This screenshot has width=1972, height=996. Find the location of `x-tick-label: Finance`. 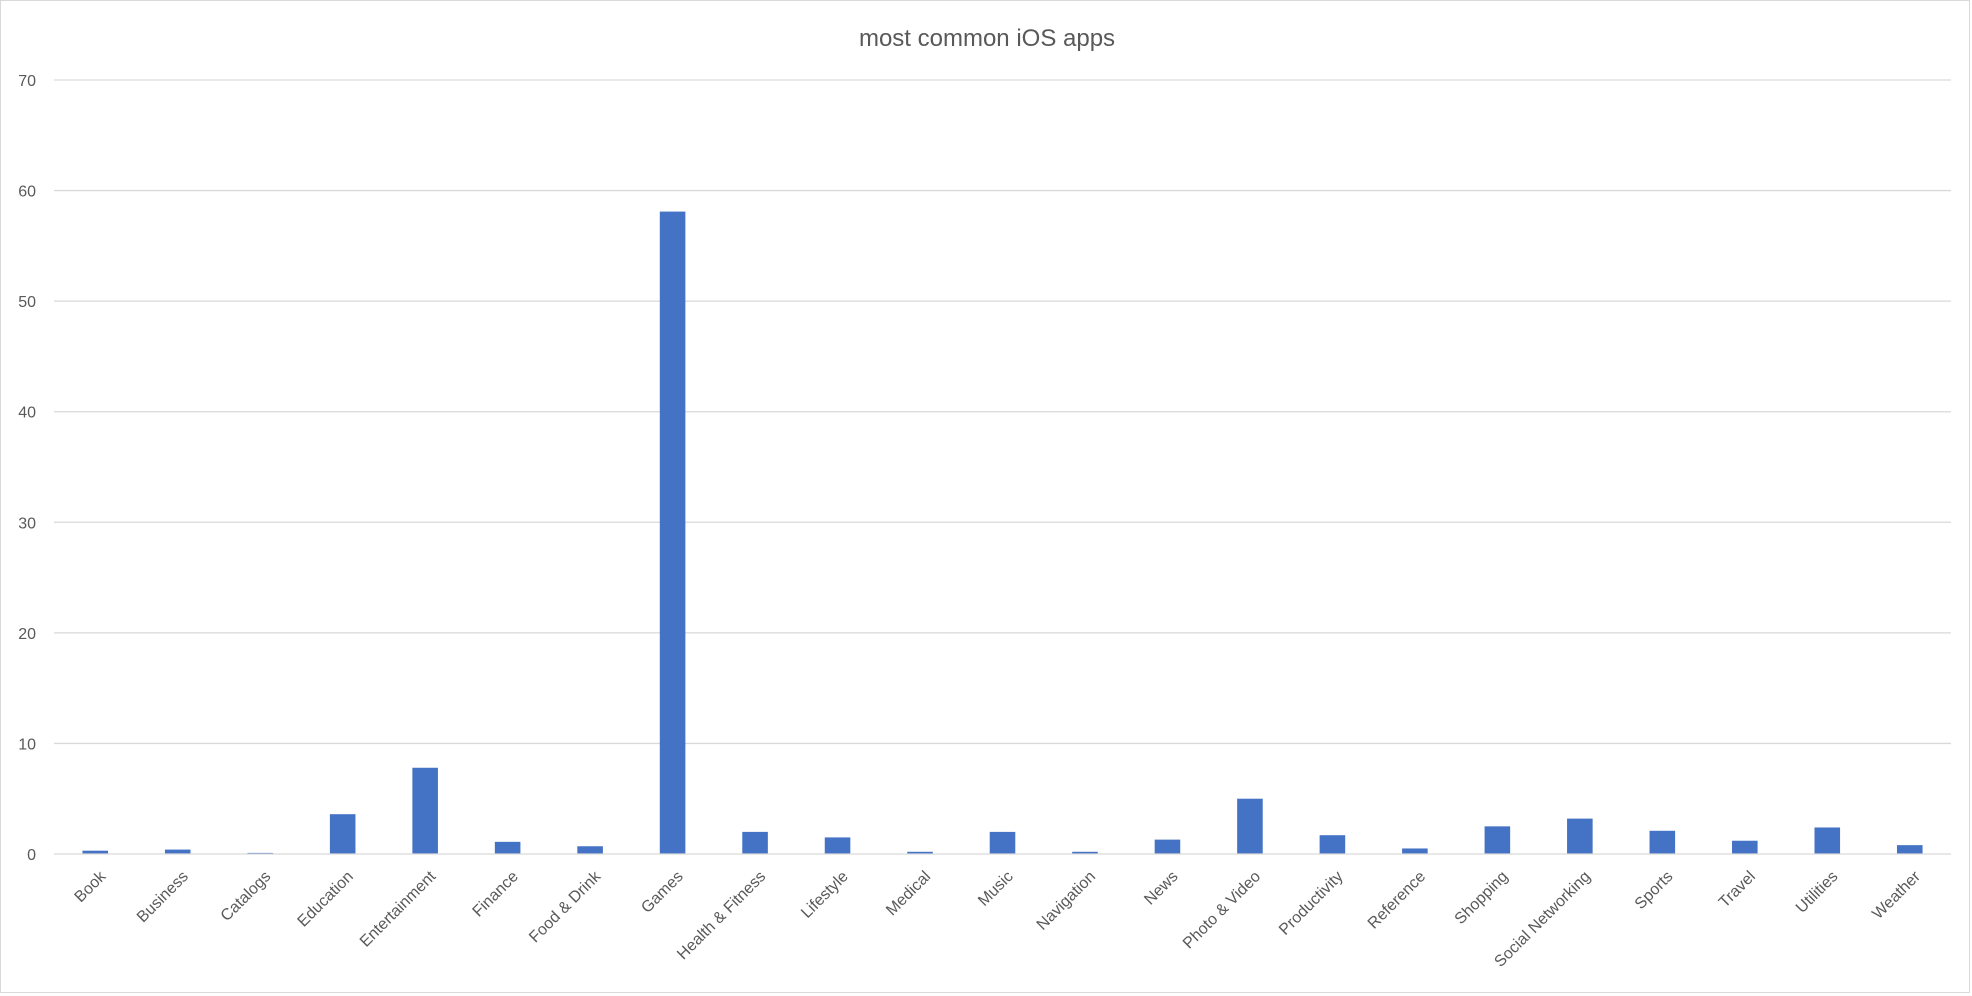

x-tick-label: Finance is located at coordinates (496, 894).